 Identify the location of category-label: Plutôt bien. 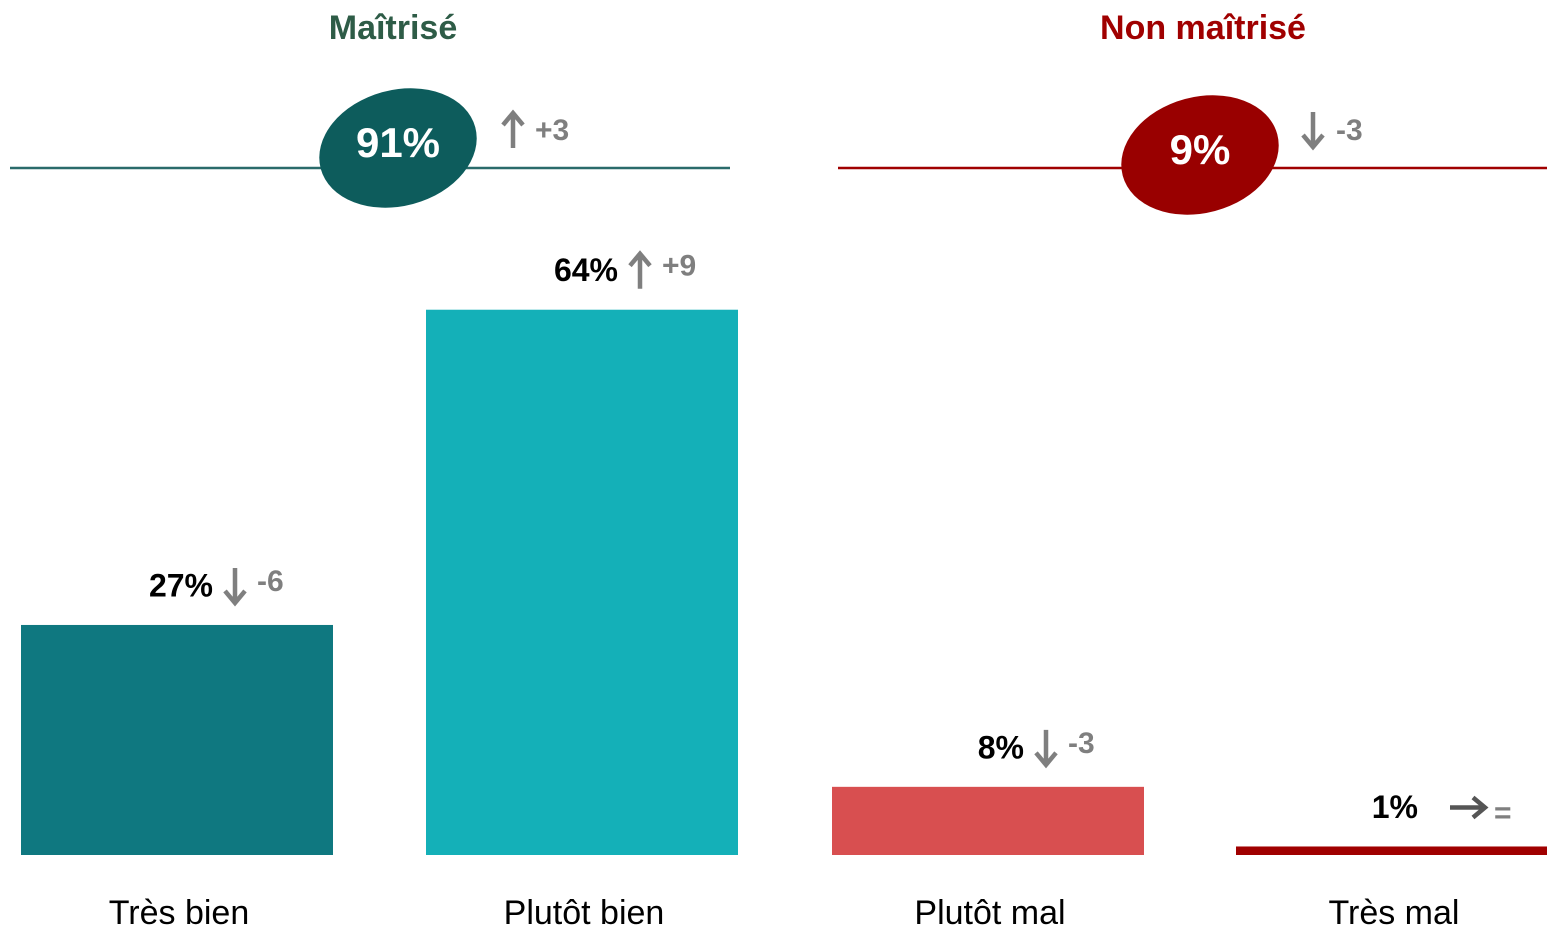
(584, 913).